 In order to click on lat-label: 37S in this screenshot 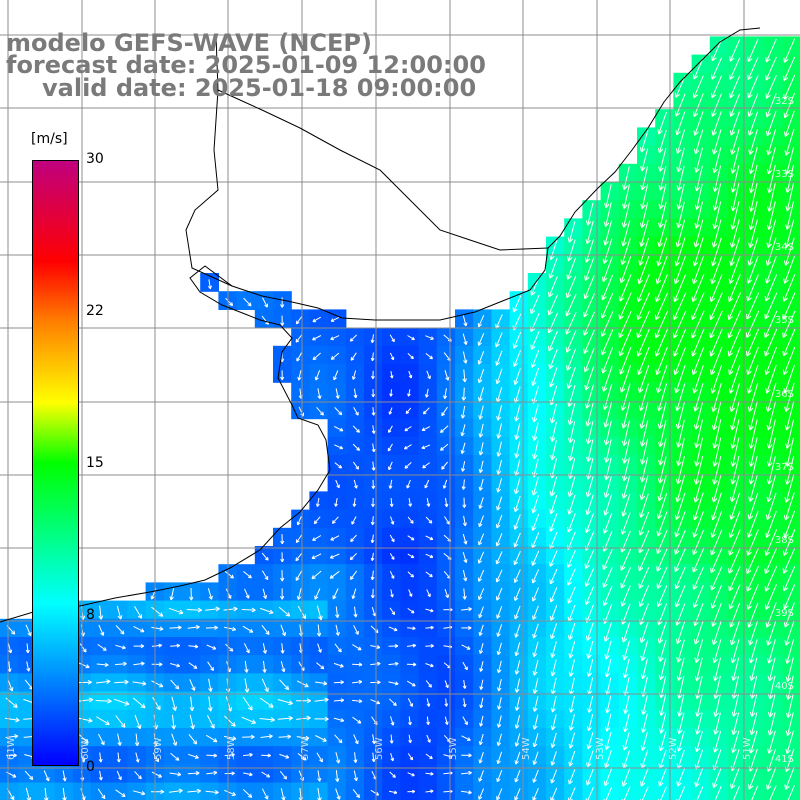, I will do `click(784, 467)`.